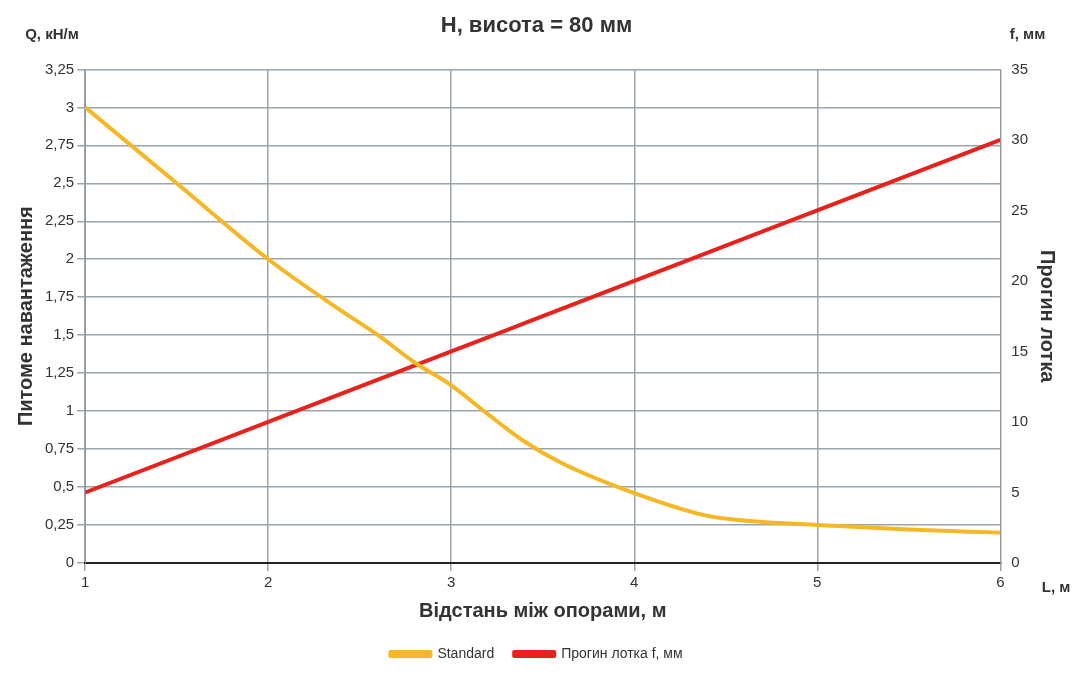  What do you see at coordinates (59, 372) in the screenshot?
I see `y-tick-label: 1,25` at bounding box center [59, 372].